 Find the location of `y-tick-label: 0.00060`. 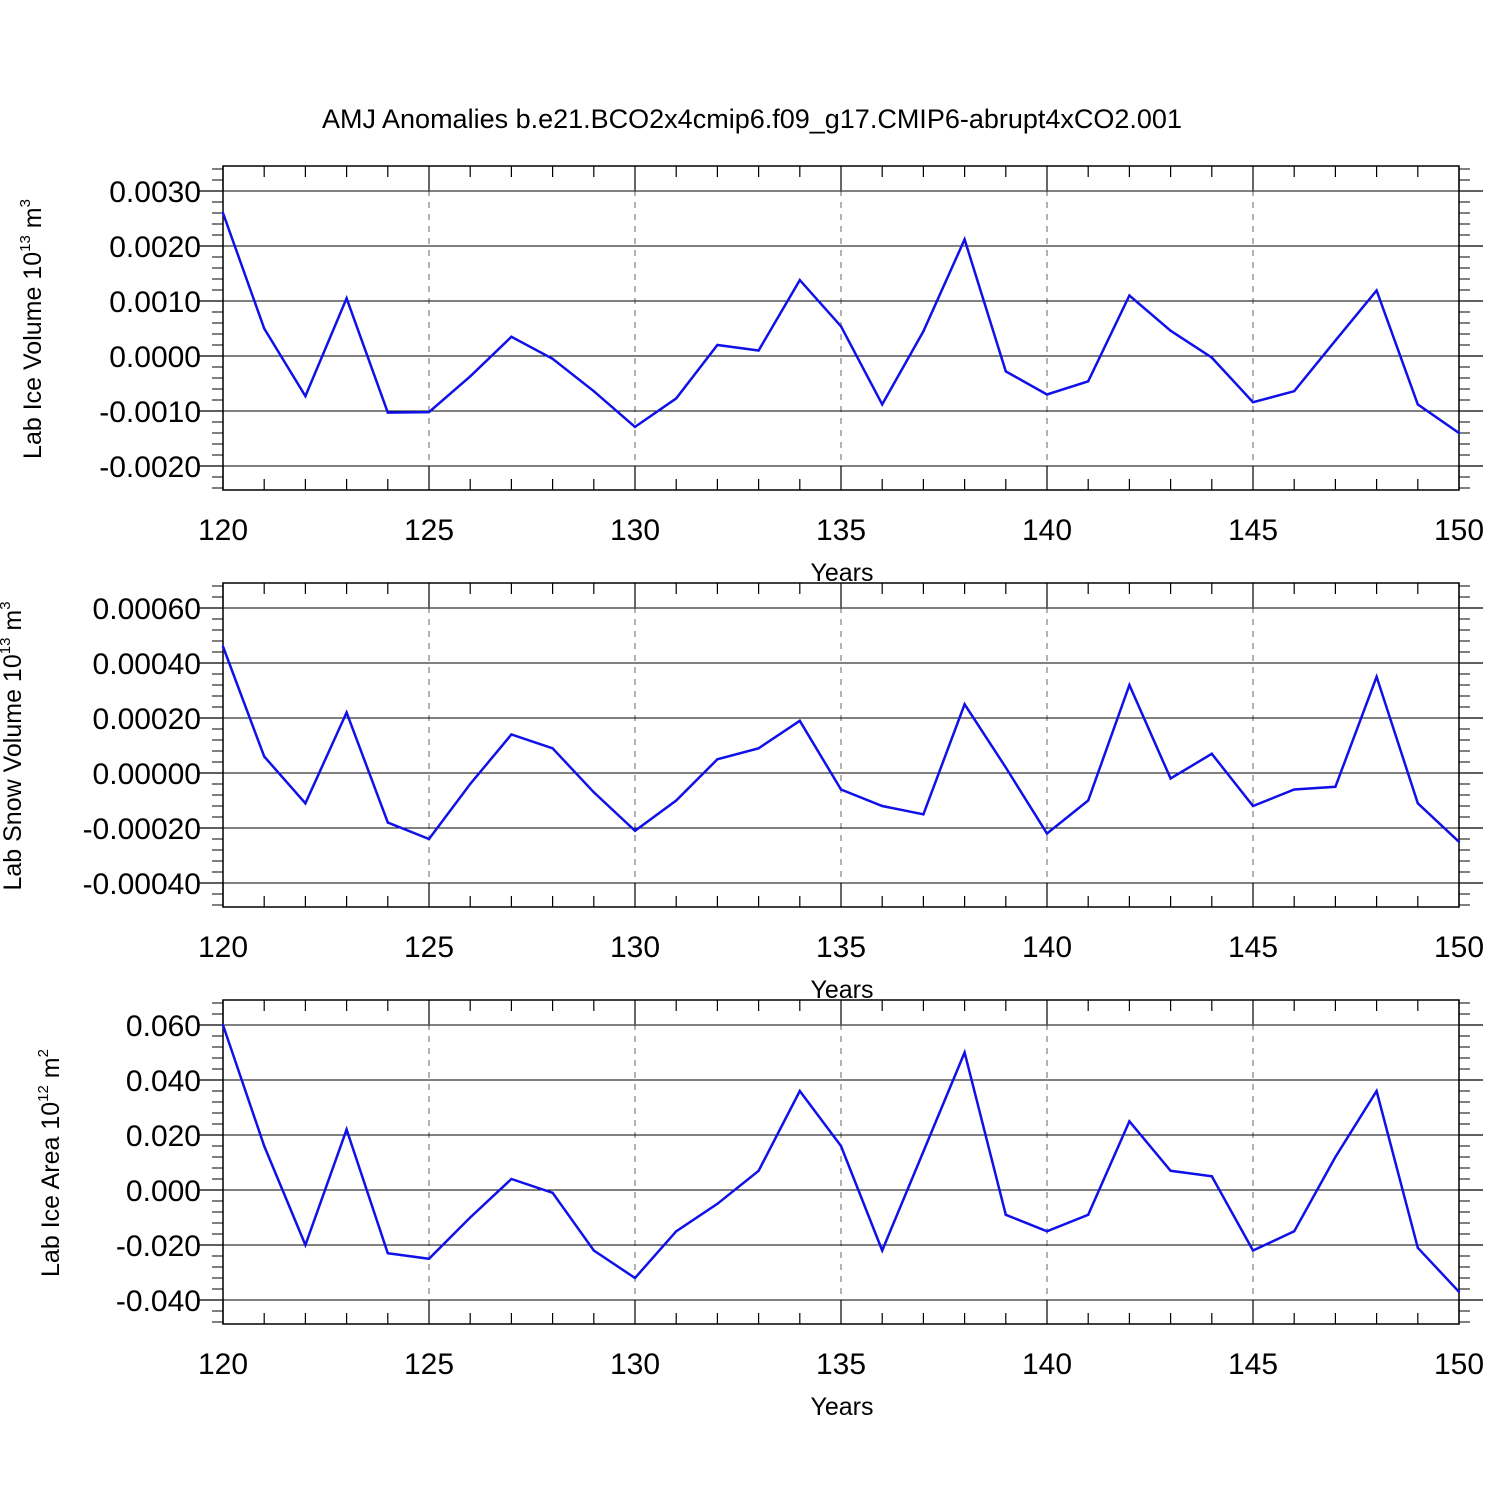

y-tick-label: 0.00060 is located at coordinates (147, 609).